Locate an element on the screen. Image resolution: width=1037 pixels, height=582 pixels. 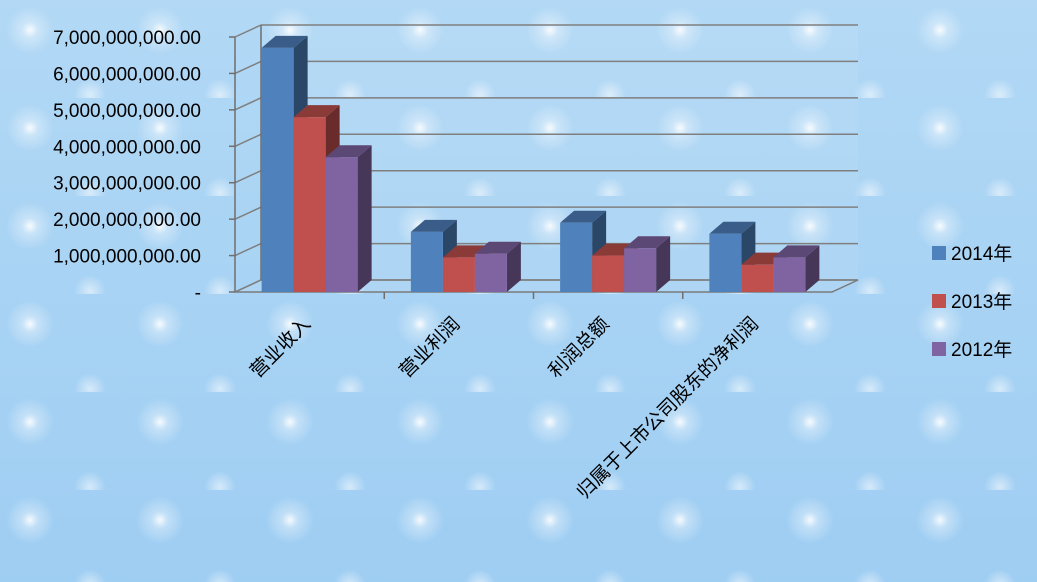
y-tick-label: 4,000,000,000.00 is located at coordinates (127, 147).